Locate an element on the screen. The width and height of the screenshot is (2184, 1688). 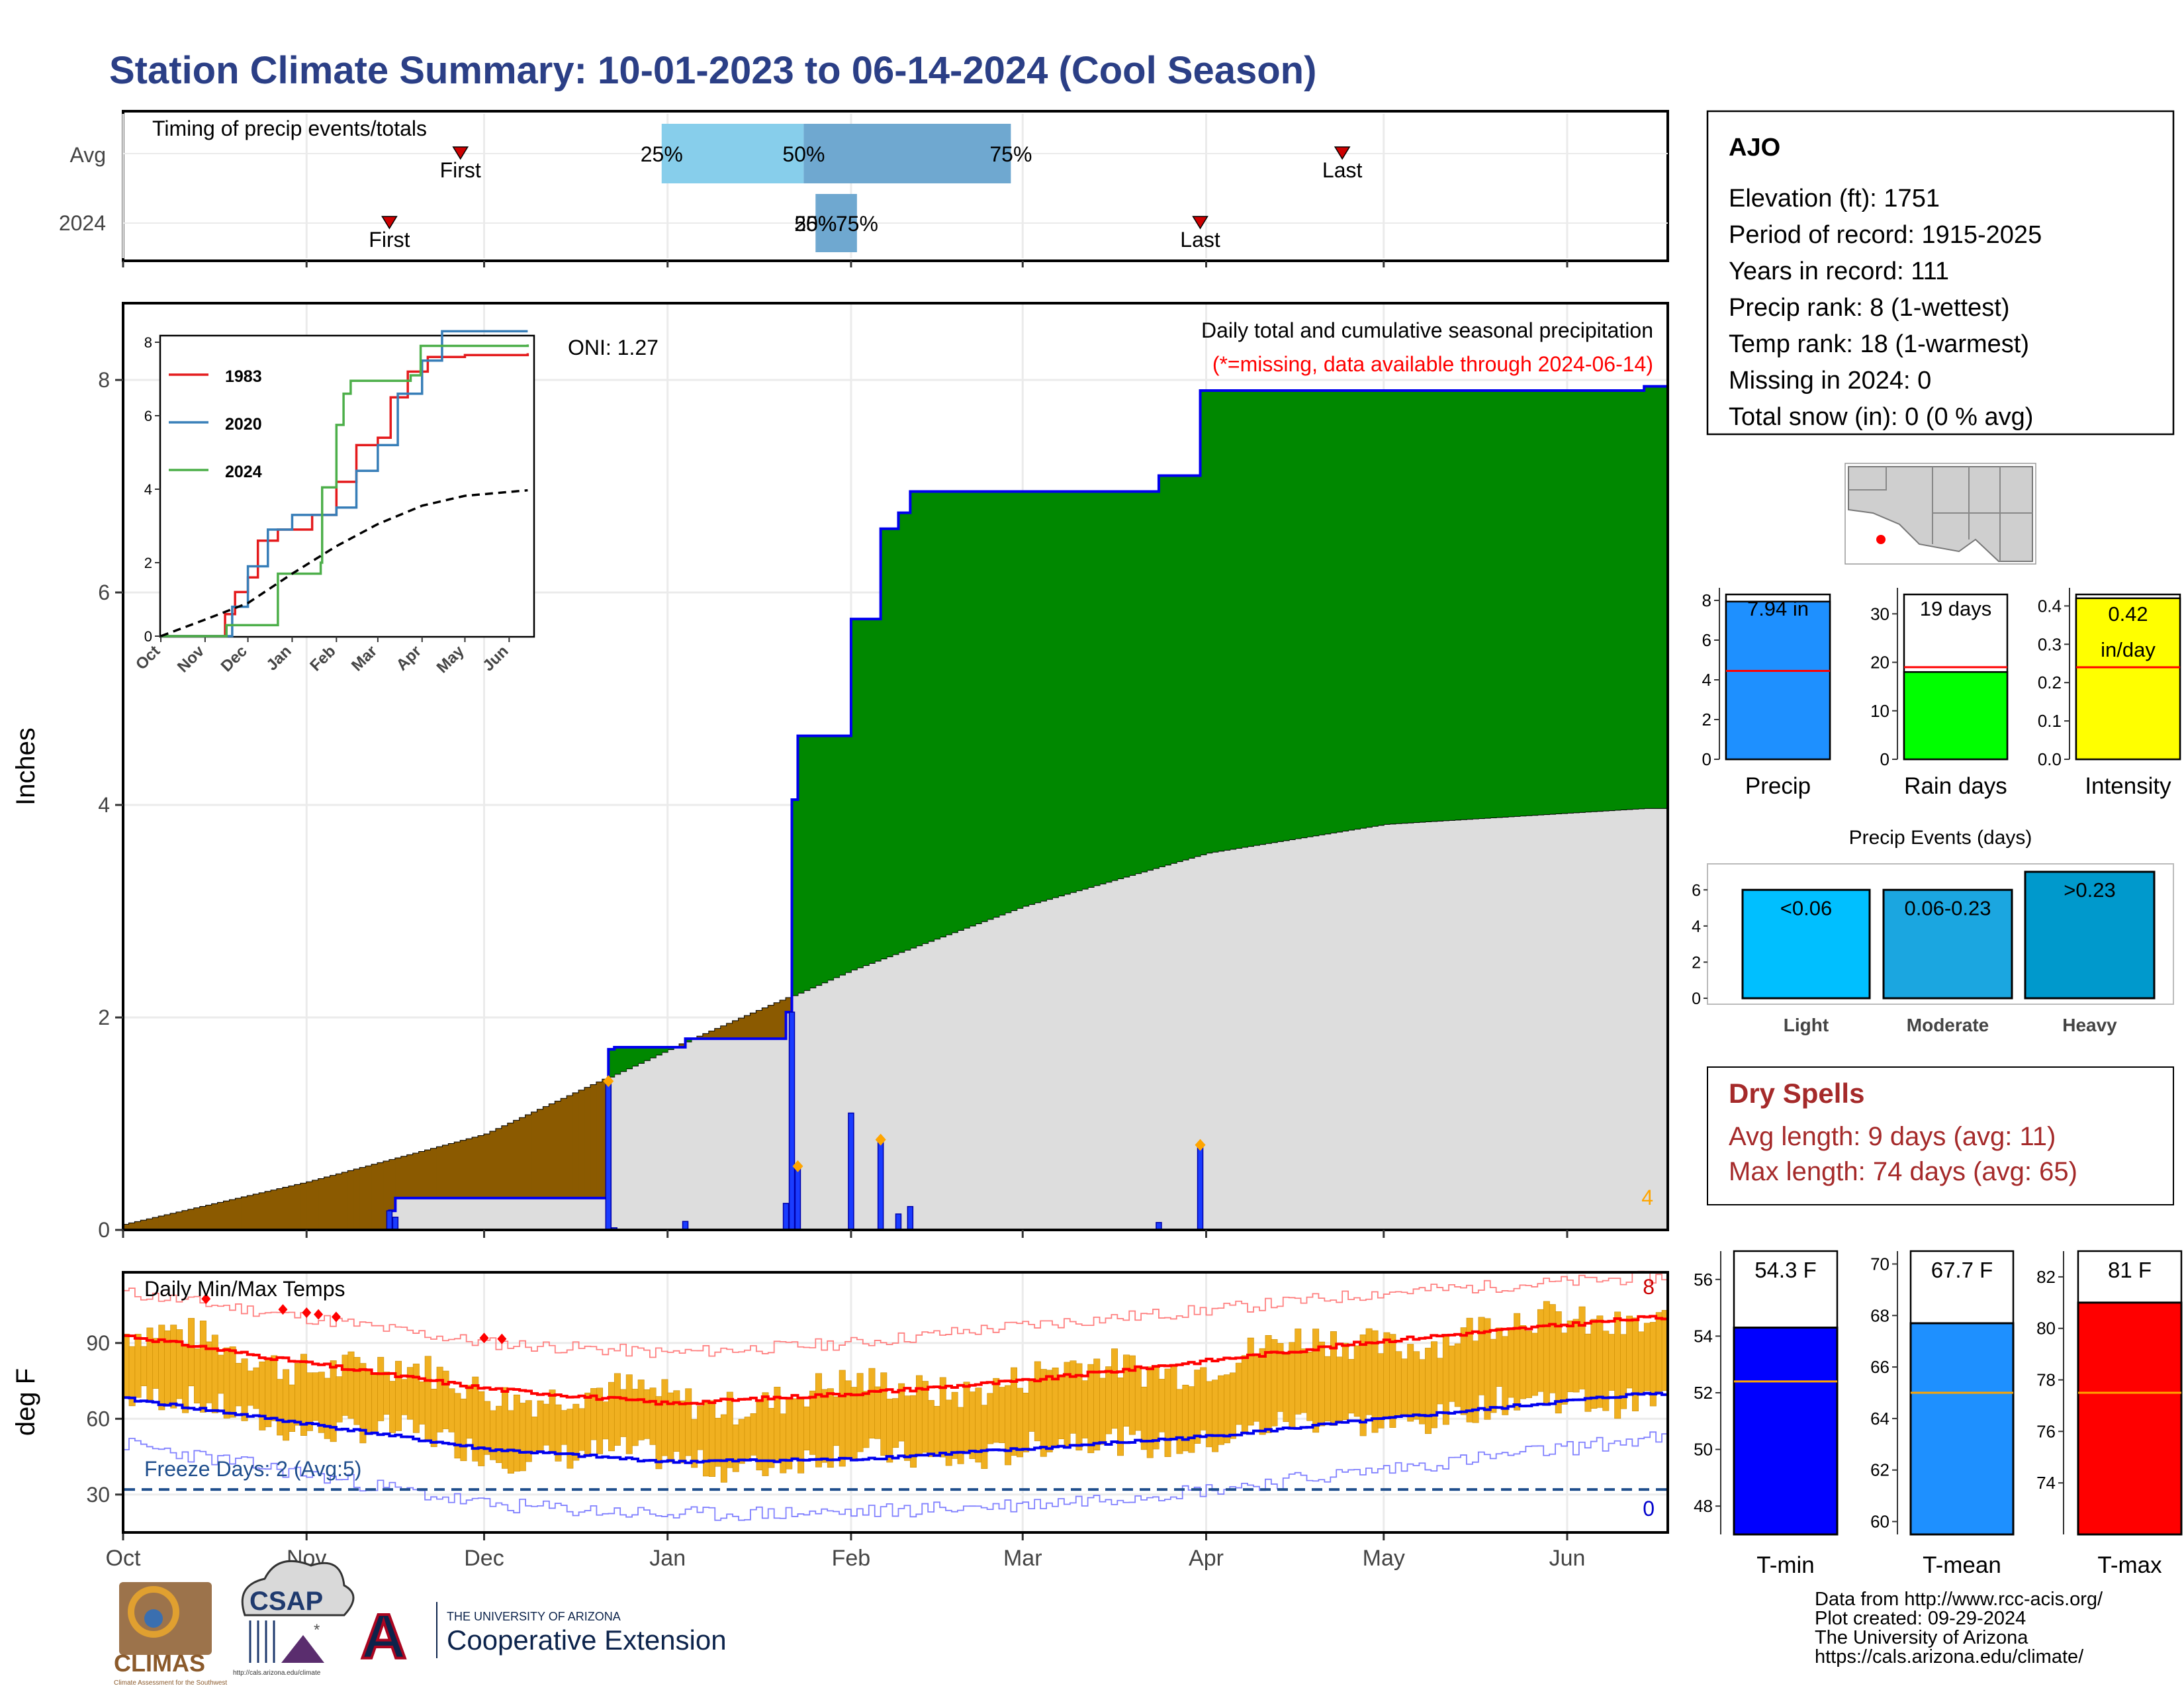
daily-precip-bar is located at coordinates (1200, 1187).